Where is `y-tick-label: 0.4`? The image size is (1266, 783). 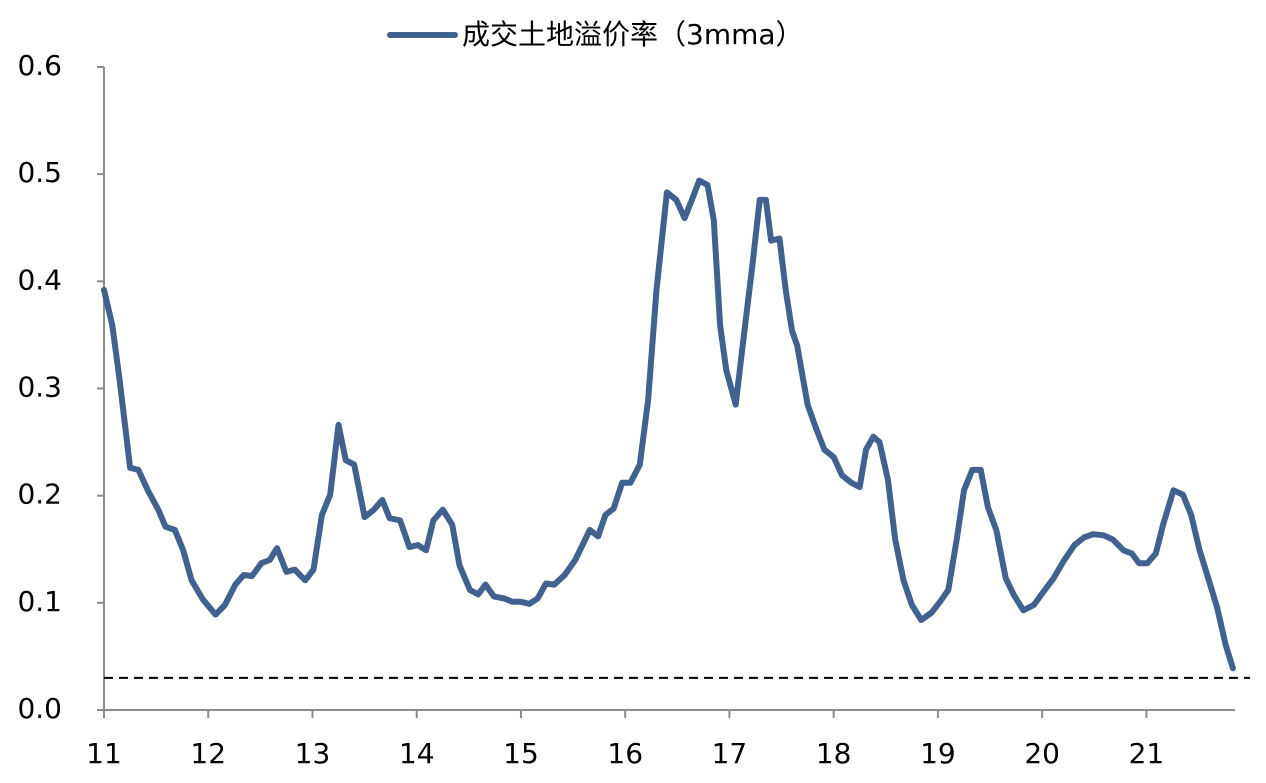
y-tick-label: 0.4 is located at coordinates (39, 279).